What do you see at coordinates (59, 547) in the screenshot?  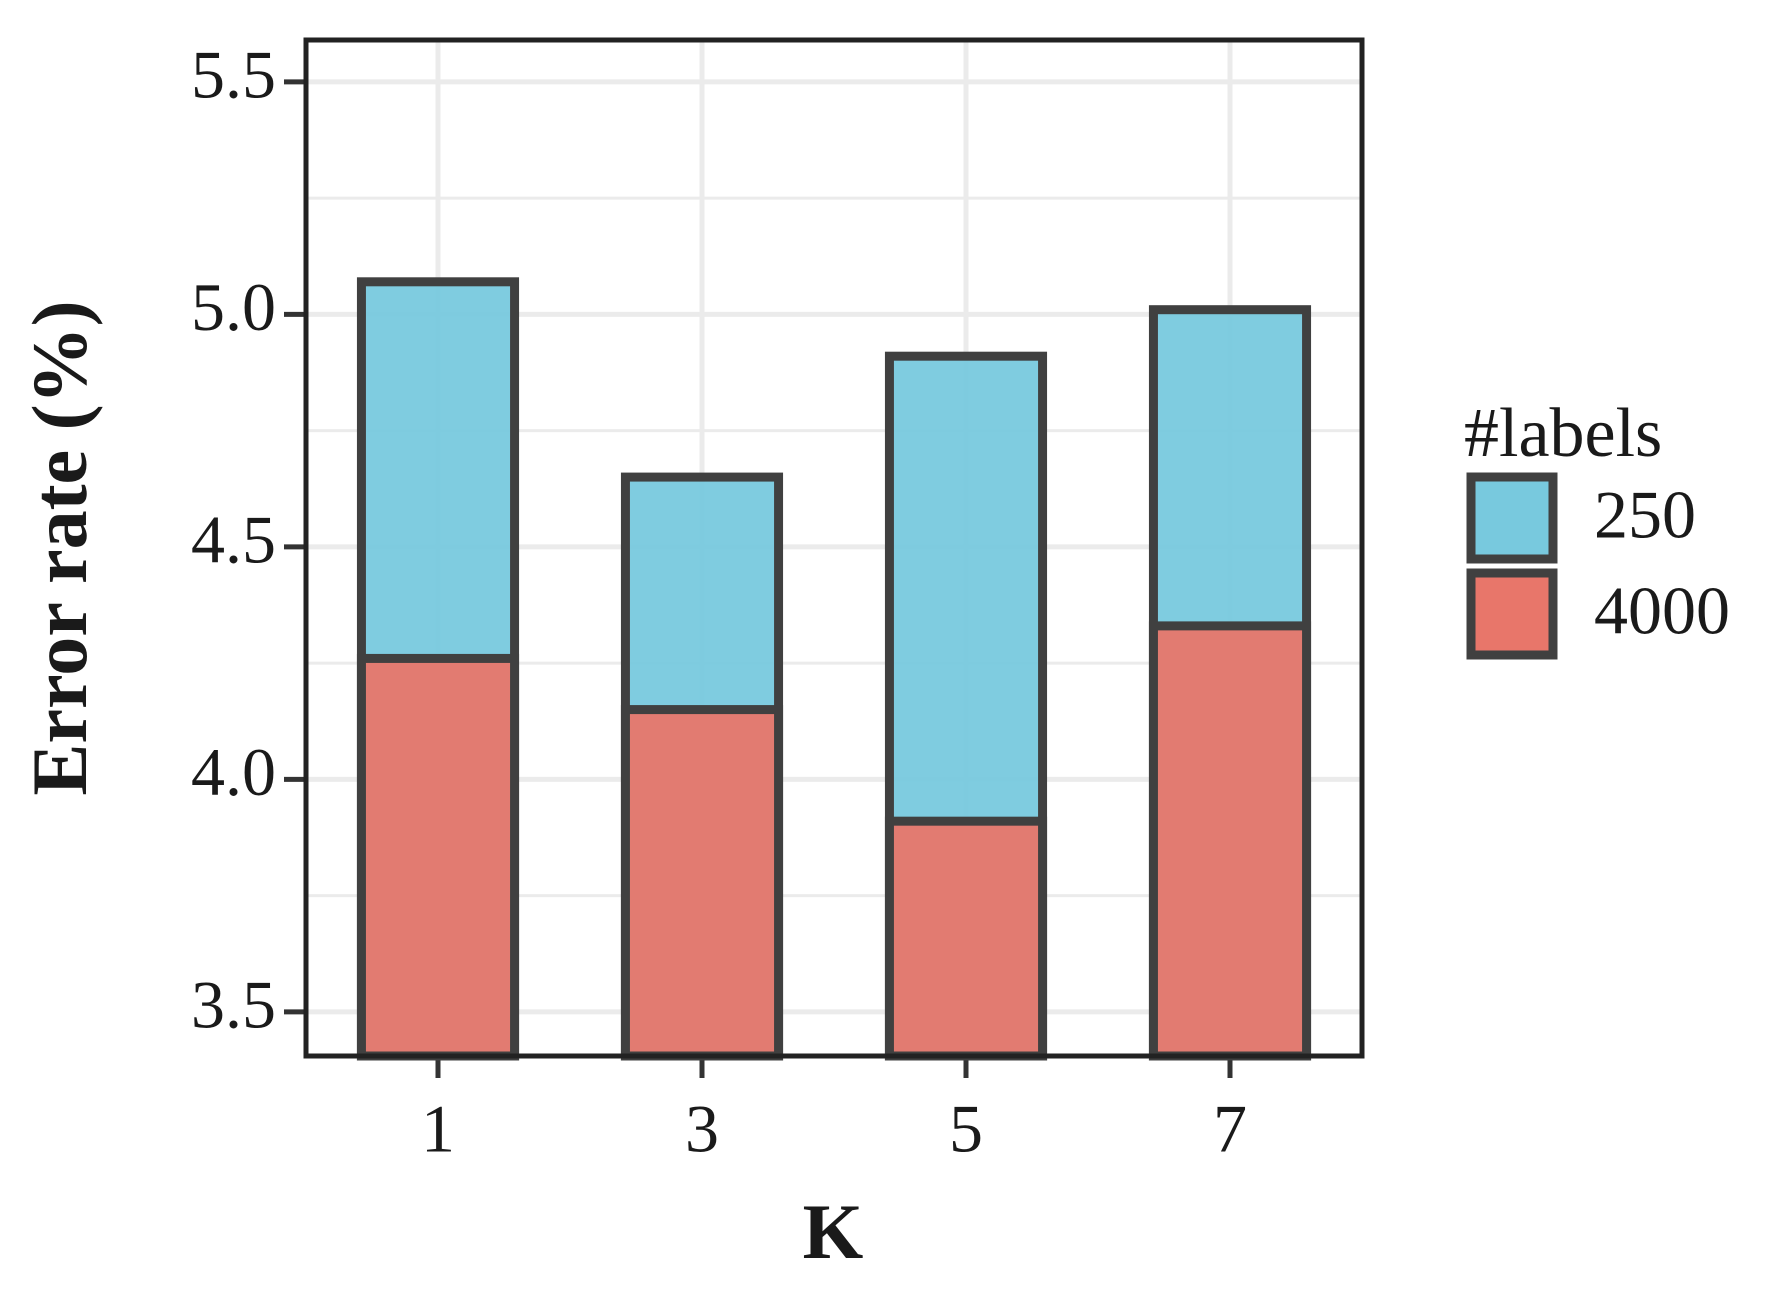 I see `y-axis-title: Error rate (%)` at bounding box center [59, 547].